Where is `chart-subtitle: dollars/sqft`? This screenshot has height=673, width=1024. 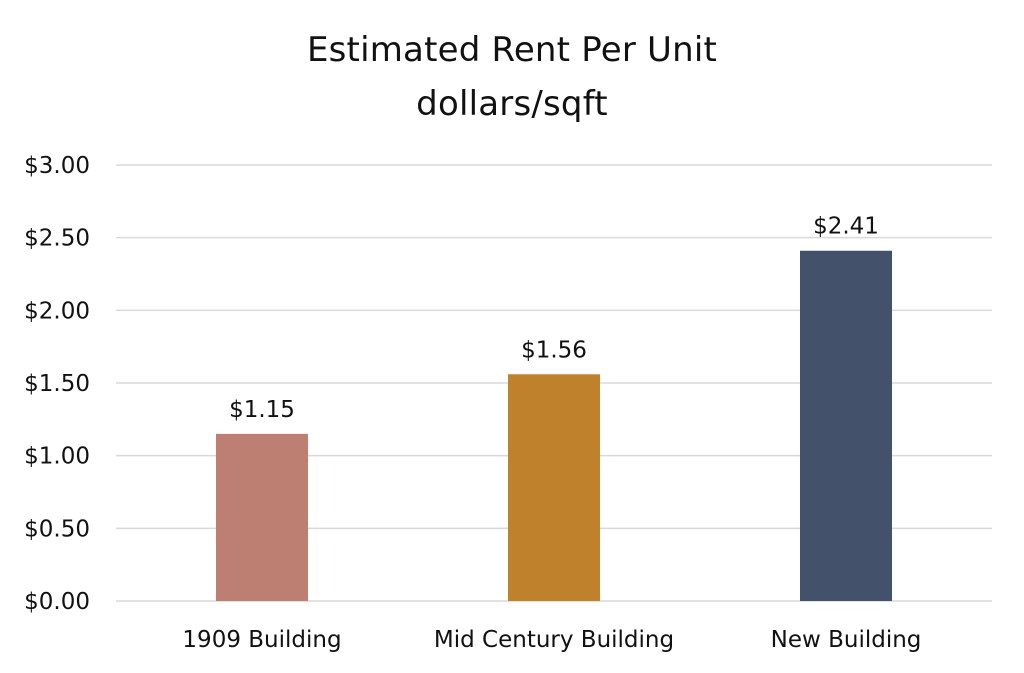
chart-subtitle: dollars/sqft is located at coordinates (512, 104).